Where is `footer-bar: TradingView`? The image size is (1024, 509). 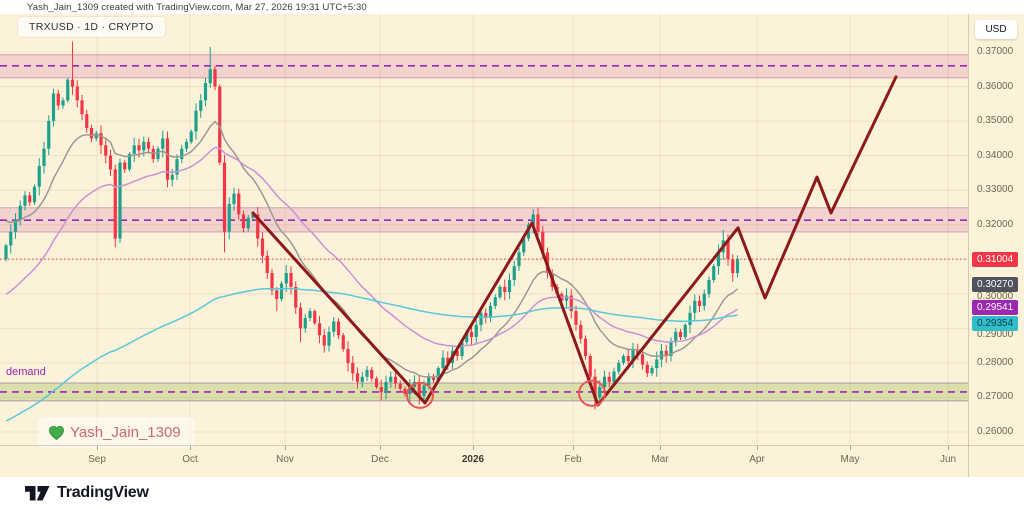
footer-bar: TradingView is located at coordinates (512, 493).